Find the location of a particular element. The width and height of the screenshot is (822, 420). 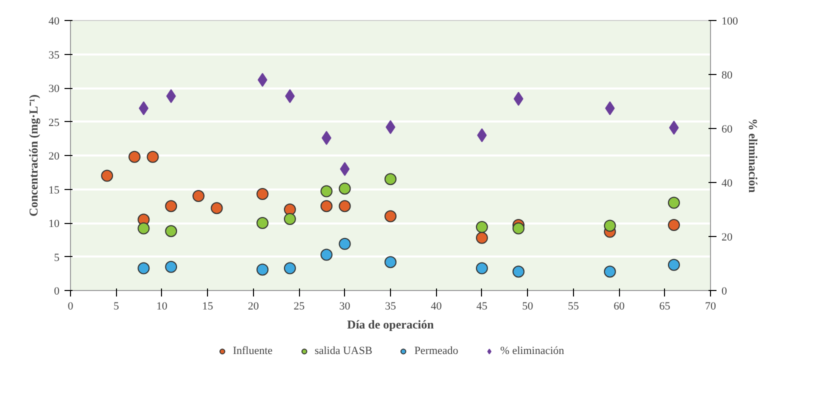

x-tick-label: 45 is located at coordinates (482, 306).